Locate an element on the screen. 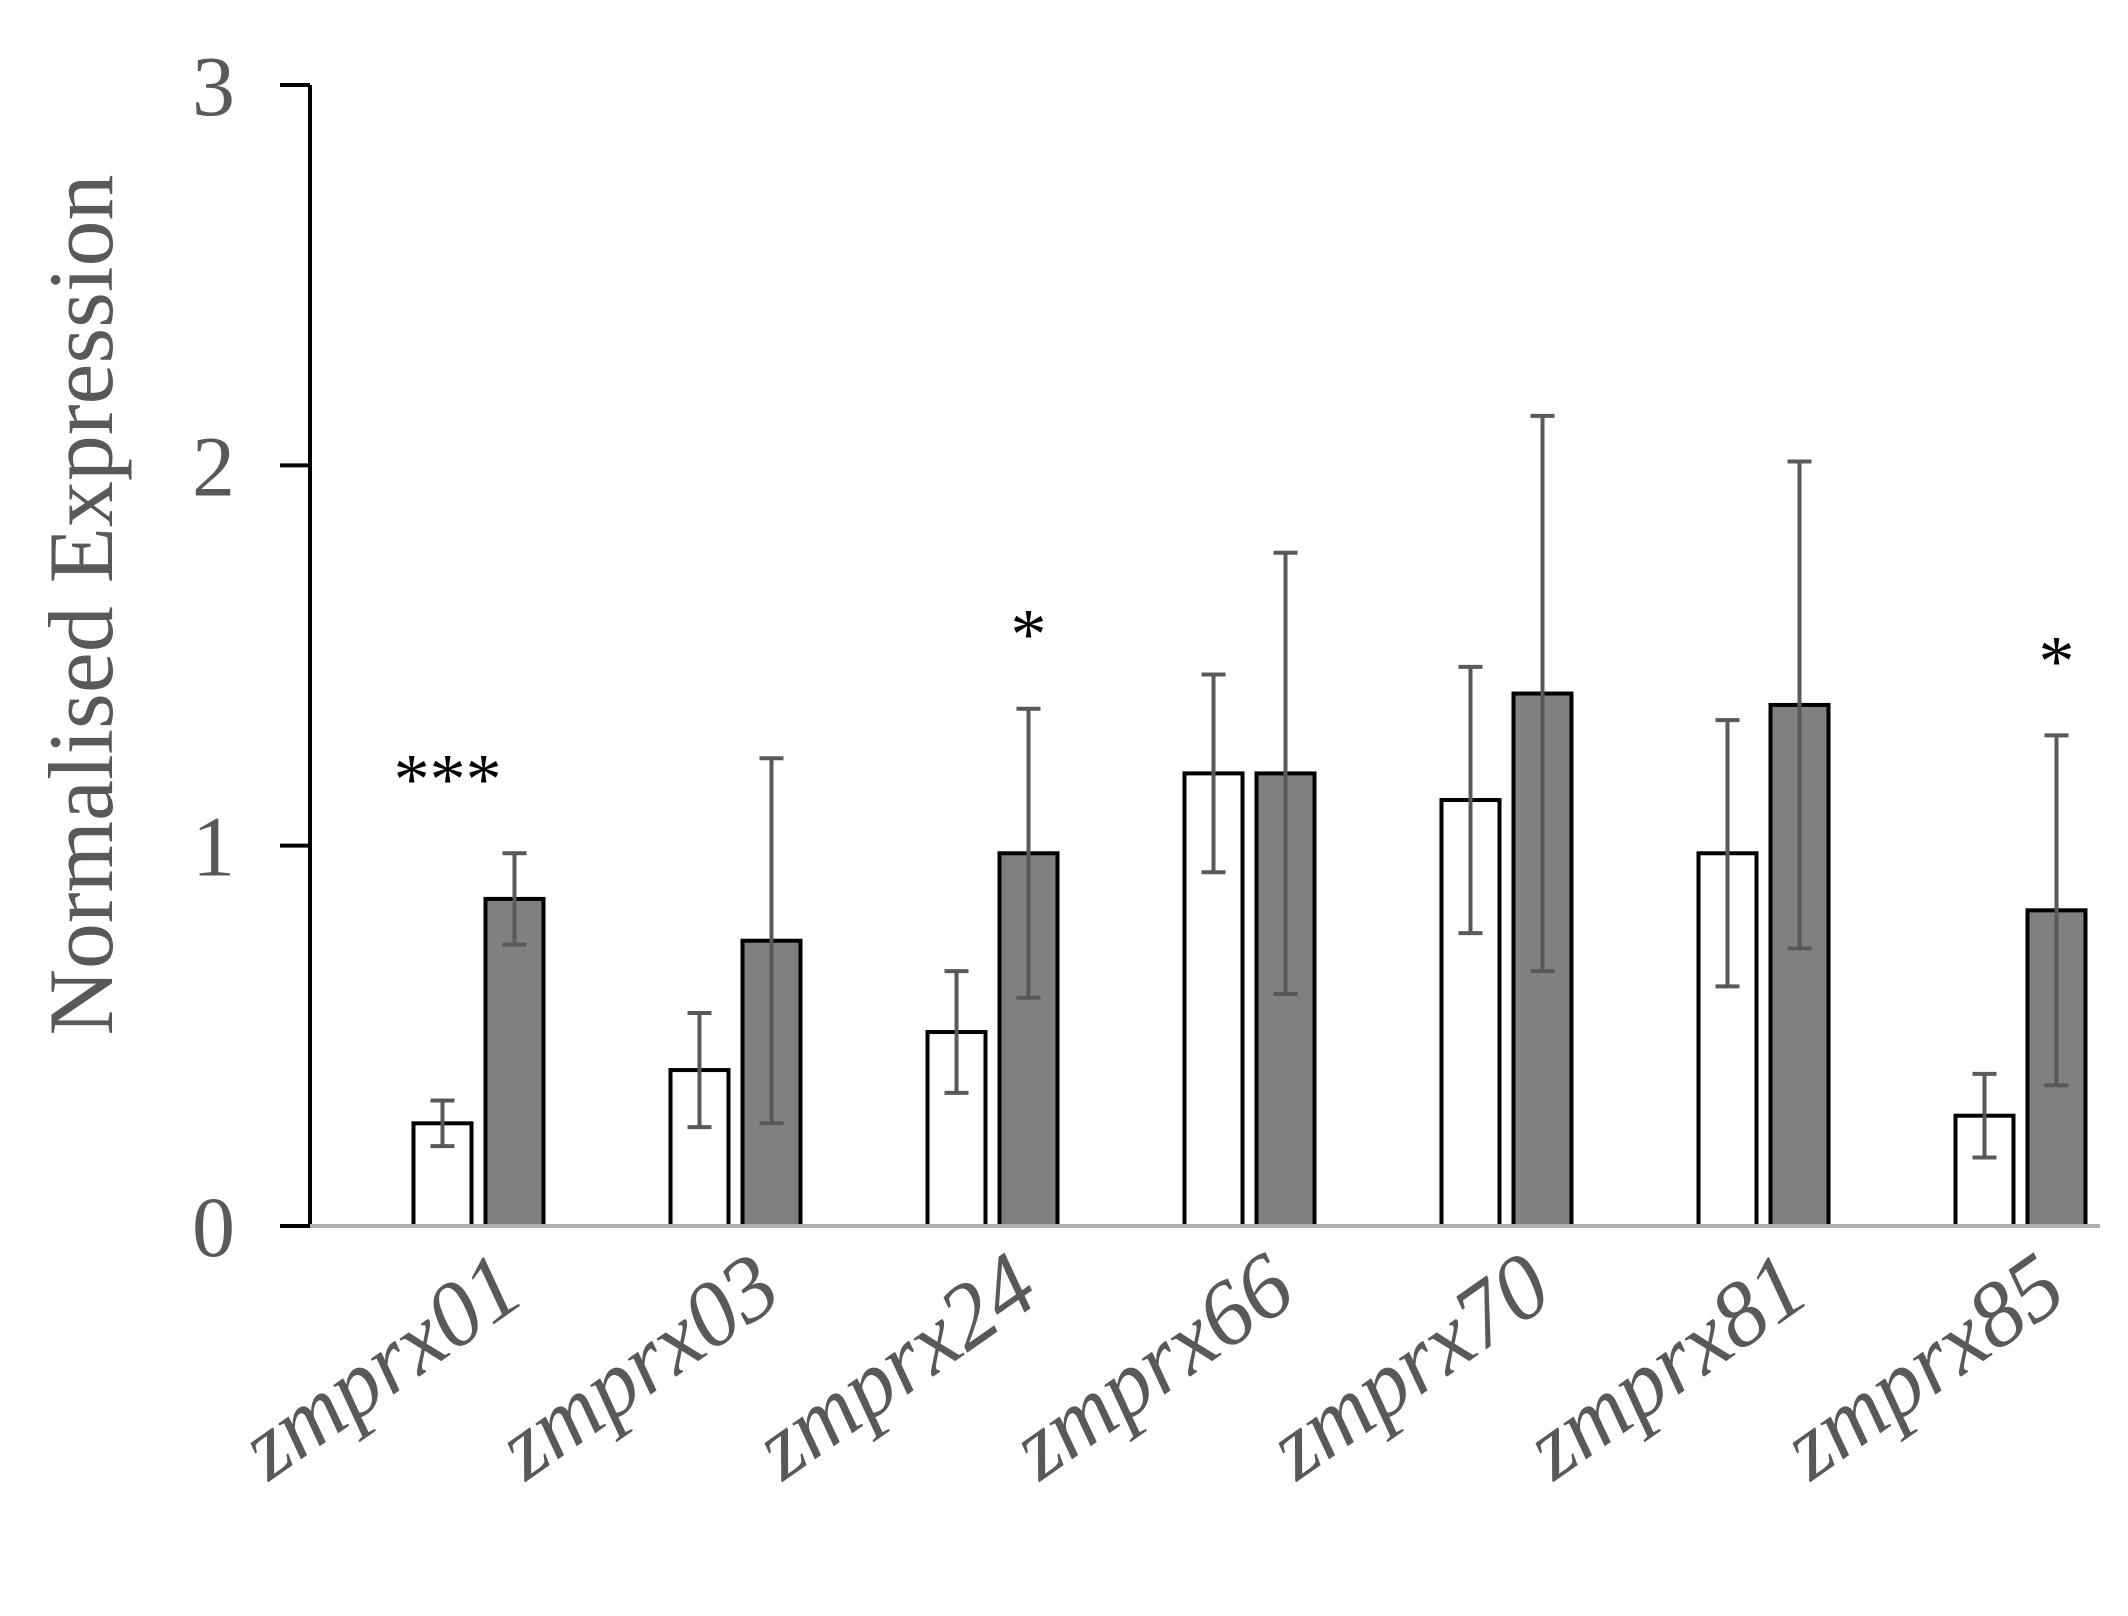 The height and width of the screenshot is (1616, 2128). y-tick-label: 2 is located at coordinates (213, 466).